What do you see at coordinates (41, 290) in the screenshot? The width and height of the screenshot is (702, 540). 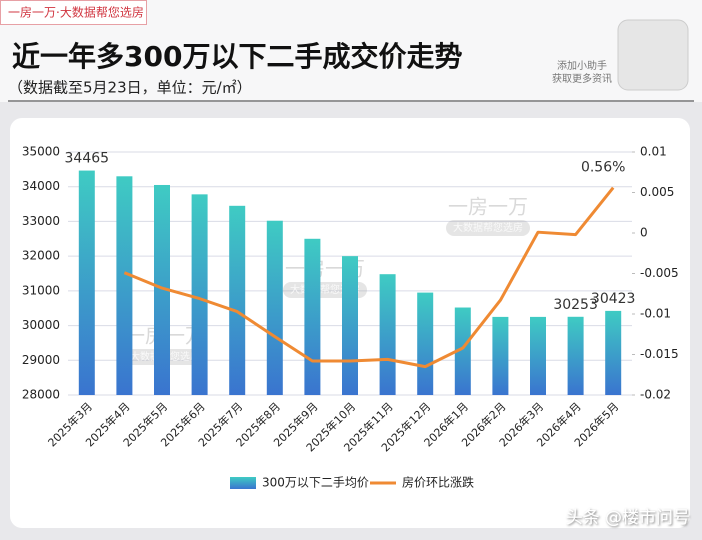 I see `y-tick-label: 31000` at bounding box center [41, 290].